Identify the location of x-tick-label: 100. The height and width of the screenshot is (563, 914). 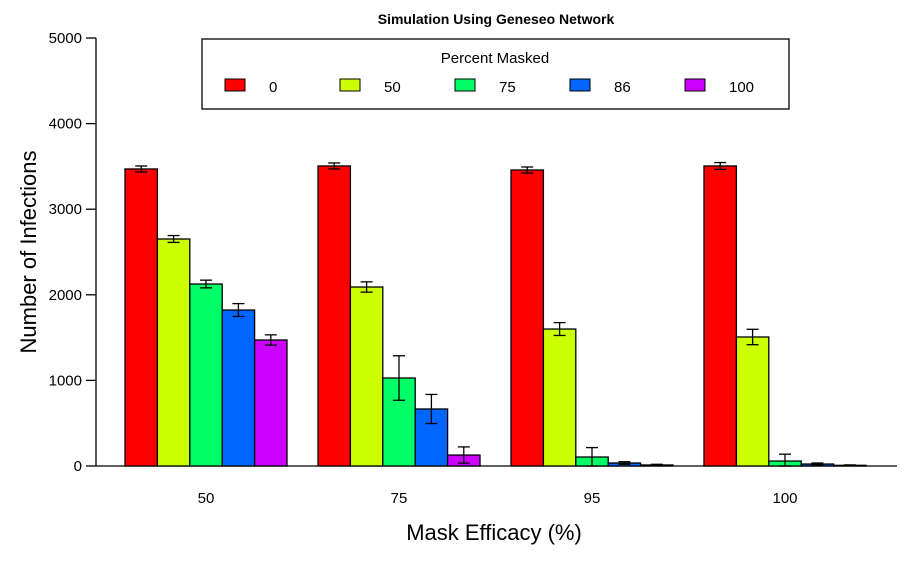
(784, 498).